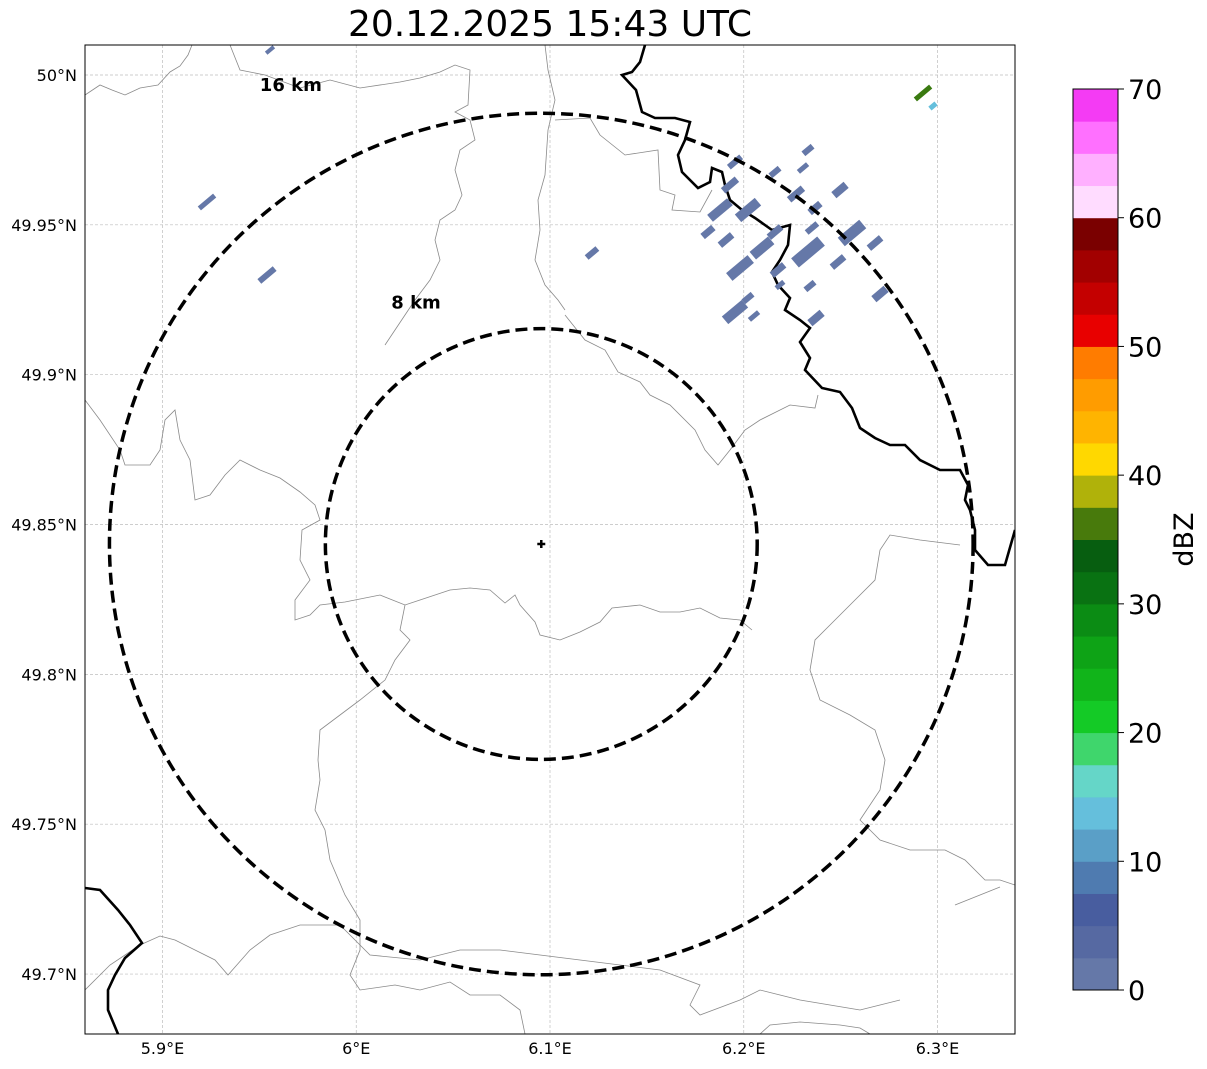  What do you see at coordinates (44, 824) in the screenshot?
I see `y-tick-label: 49.75°N` at bounding box center [44, 824].